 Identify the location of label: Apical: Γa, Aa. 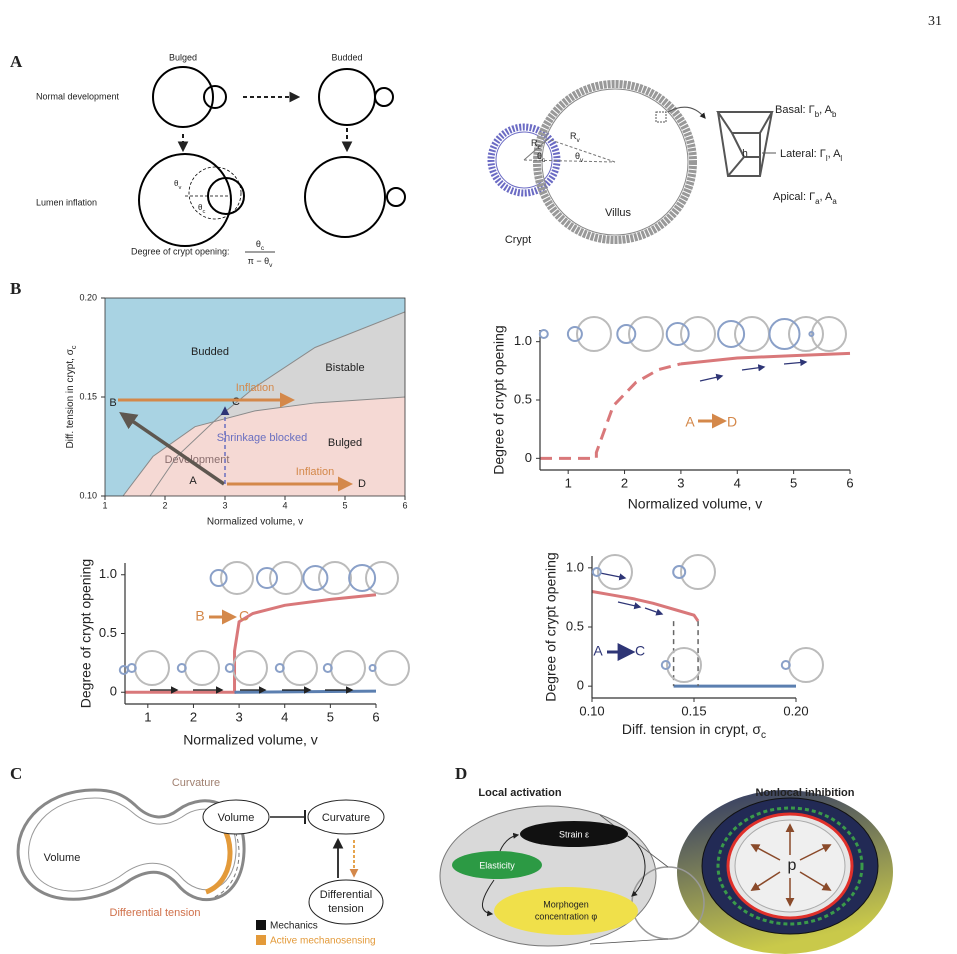
(805, 198).